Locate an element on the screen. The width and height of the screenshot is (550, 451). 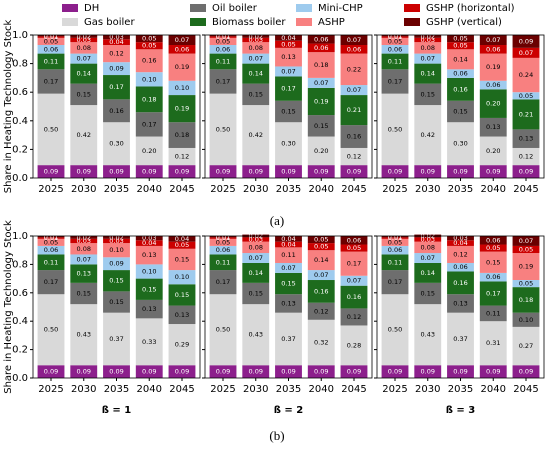
value-label: 0.13 is located at coordinates (460, 303).